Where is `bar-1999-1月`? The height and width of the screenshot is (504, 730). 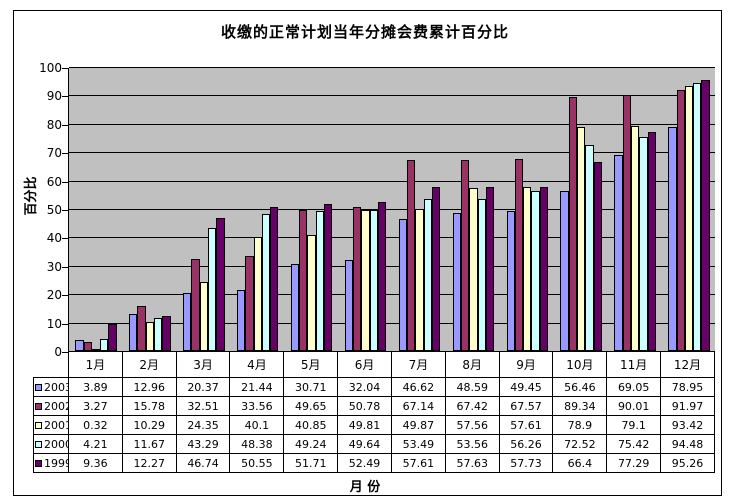 bar-1999-1月 is located at coordinates (112, 337).